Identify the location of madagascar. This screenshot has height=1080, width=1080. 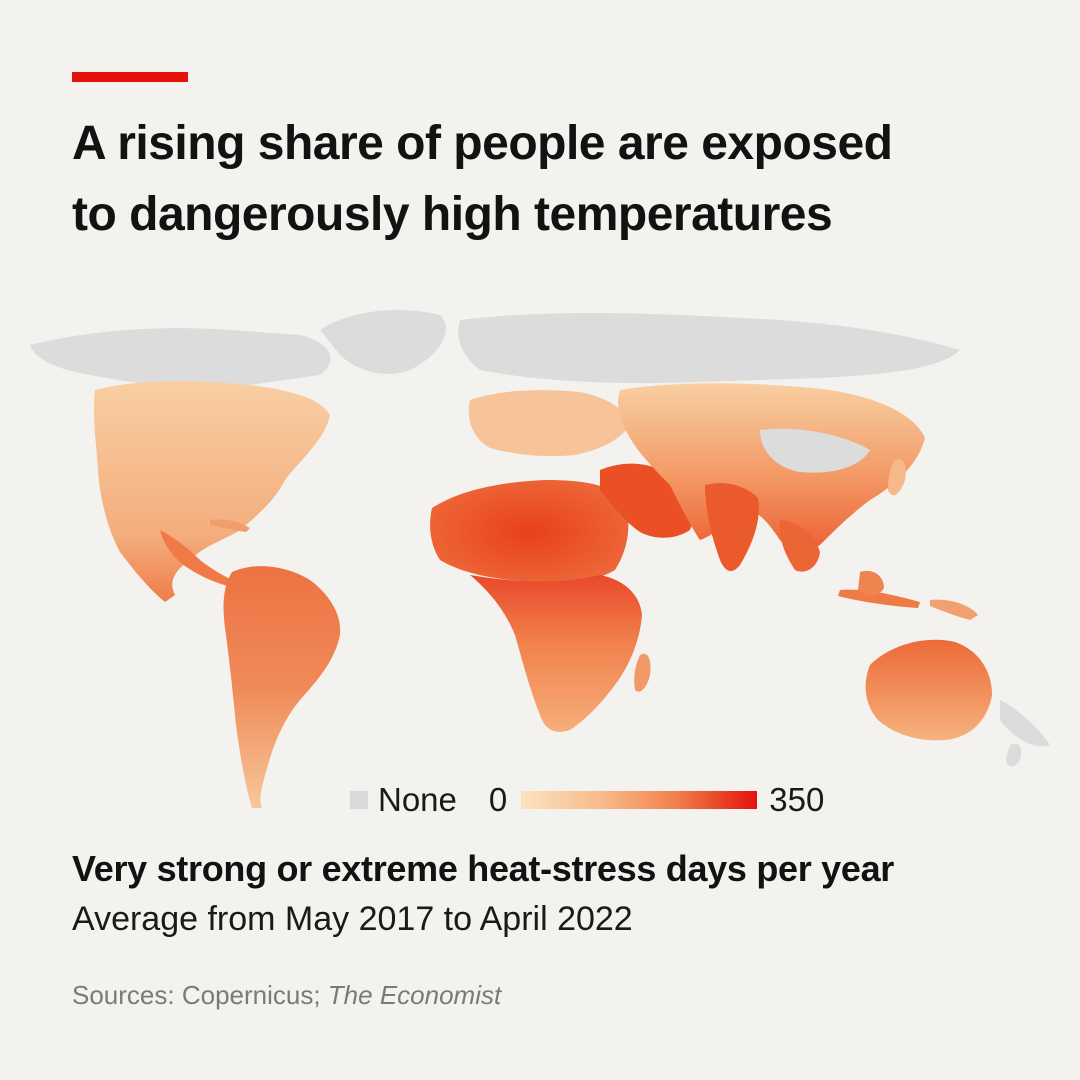
(642, 672).